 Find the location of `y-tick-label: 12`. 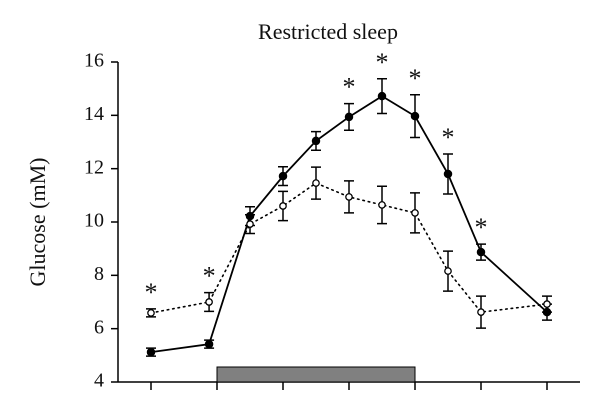

y-tick-label: 12 is located at coordinates (94, 167).